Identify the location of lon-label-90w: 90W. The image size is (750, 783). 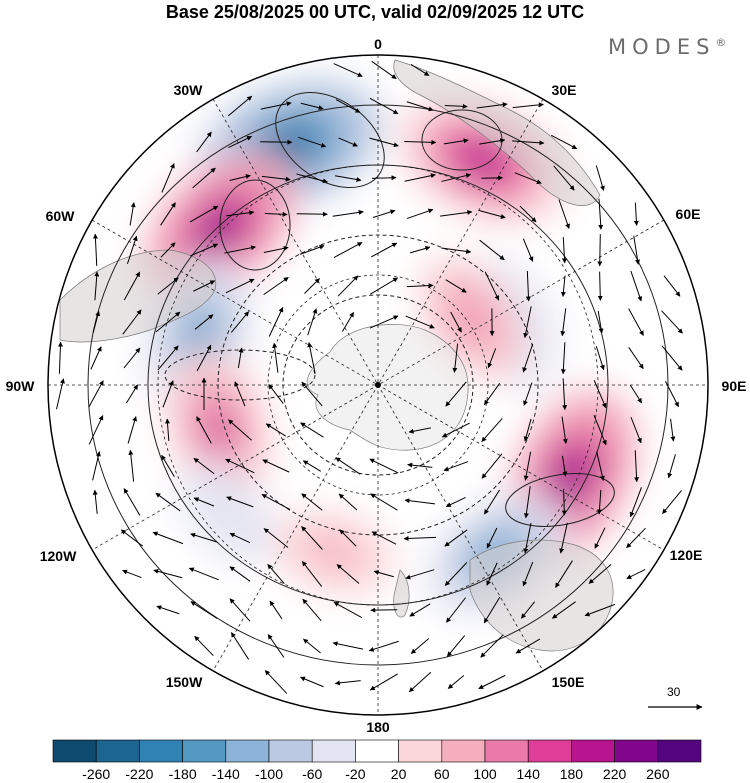
(20, 386).